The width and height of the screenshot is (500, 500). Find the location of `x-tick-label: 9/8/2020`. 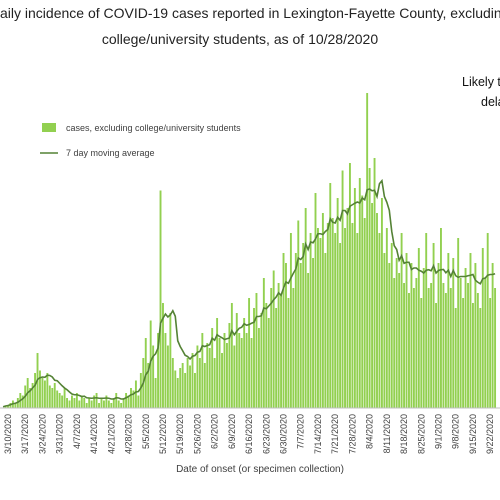

x-tick-label: 9/8/2020 is located at coordinates (456, 431).